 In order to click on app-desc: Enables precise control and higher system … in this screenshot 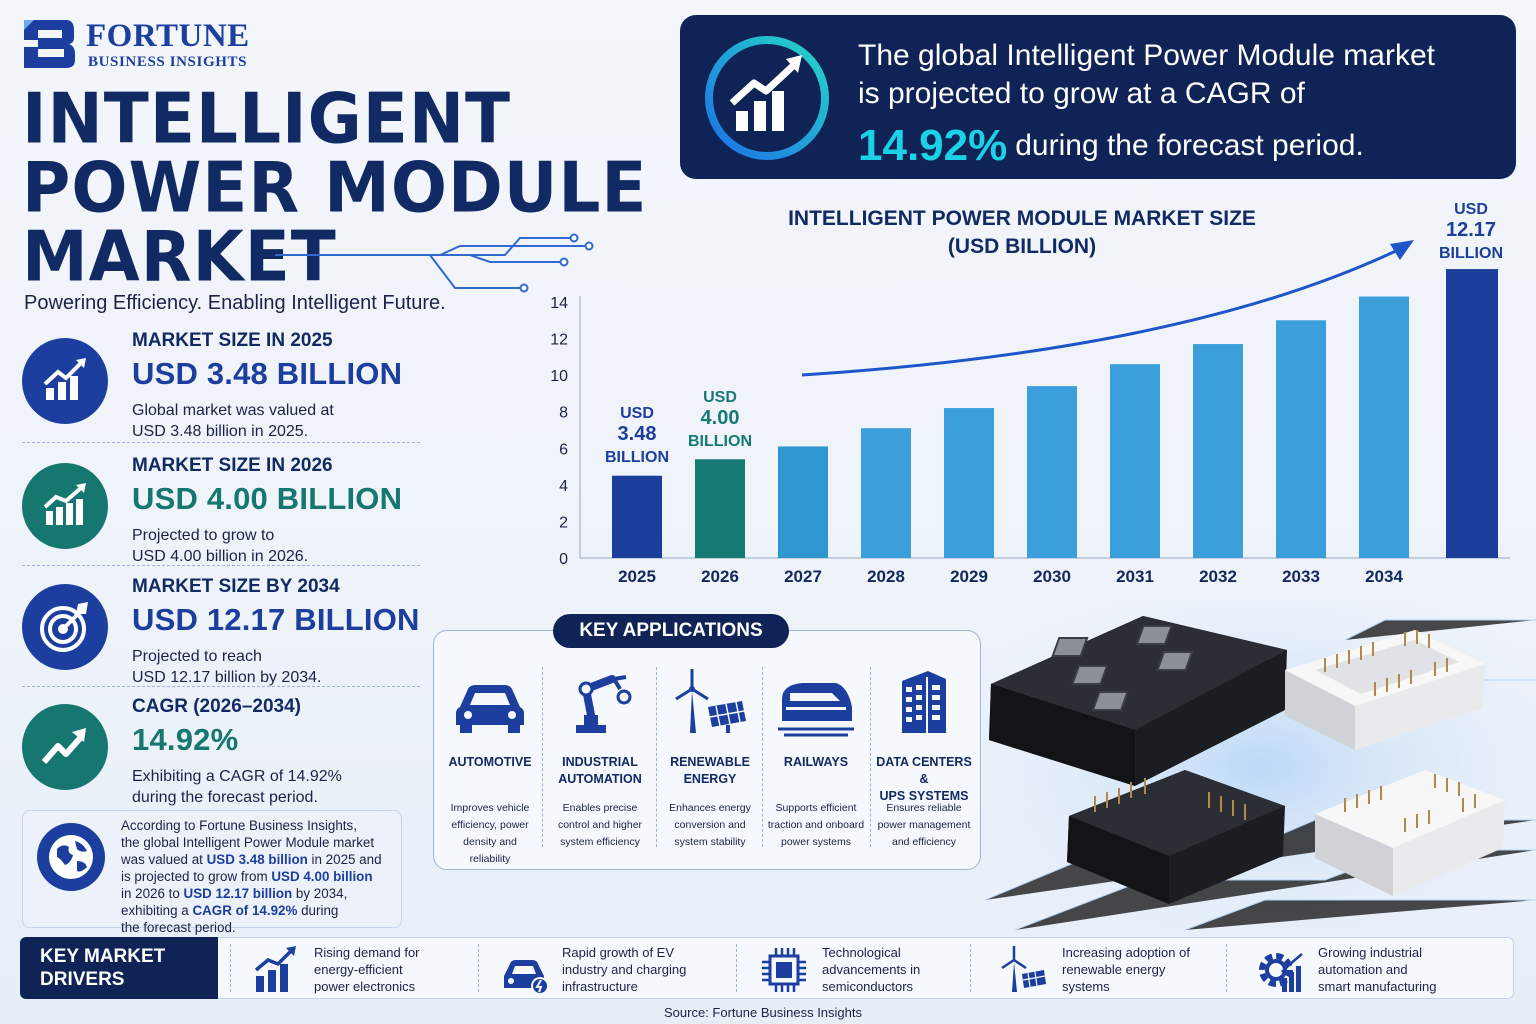, I will do `click(600, 825)`.